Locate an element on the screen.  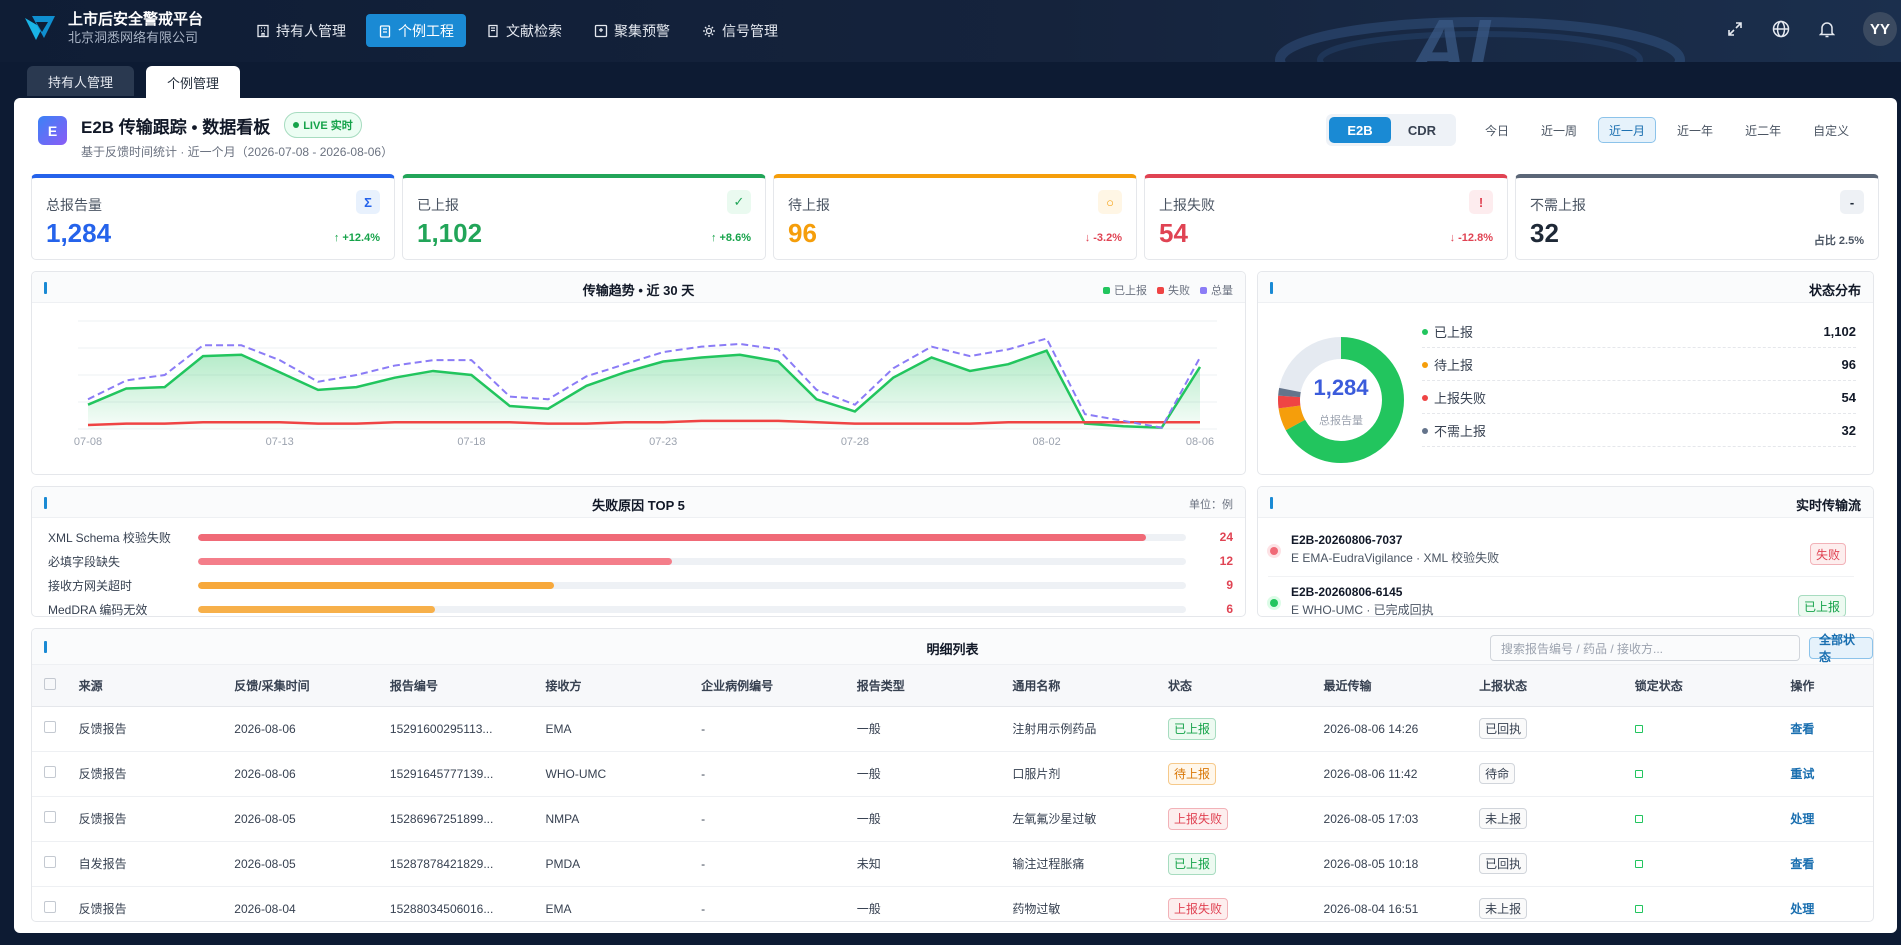
cell-ustatus: 未上报 is located at coordinates (1557, 819).